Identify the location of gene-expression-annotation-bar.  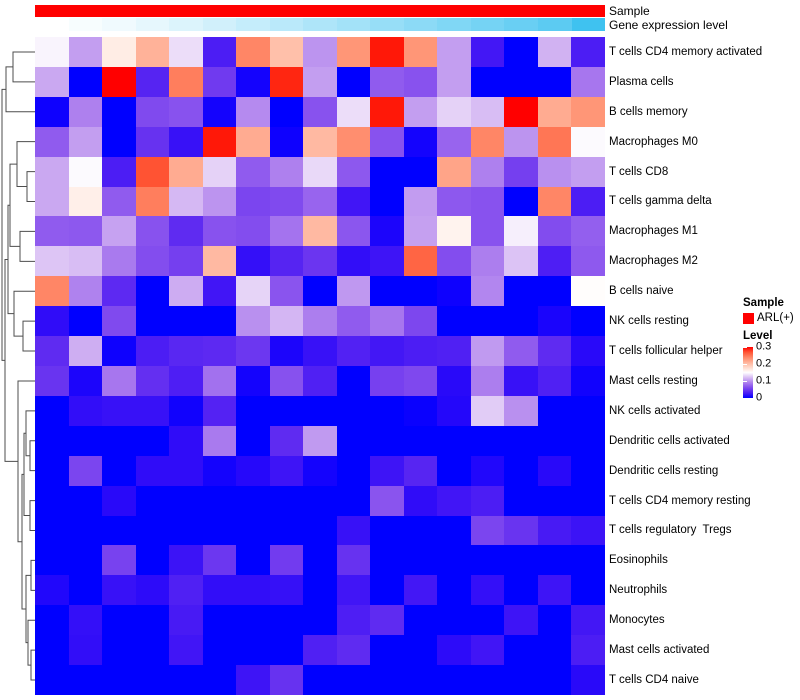
(320, 24).